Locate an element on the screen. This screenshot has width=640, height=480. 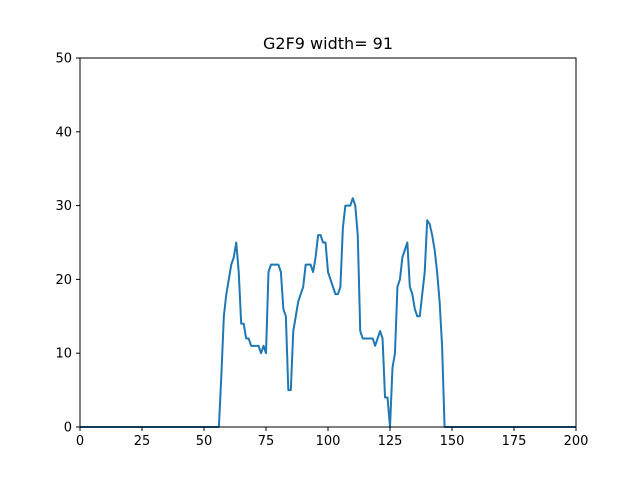
y-tick-label: 20 is located at coordinates (63, 280).